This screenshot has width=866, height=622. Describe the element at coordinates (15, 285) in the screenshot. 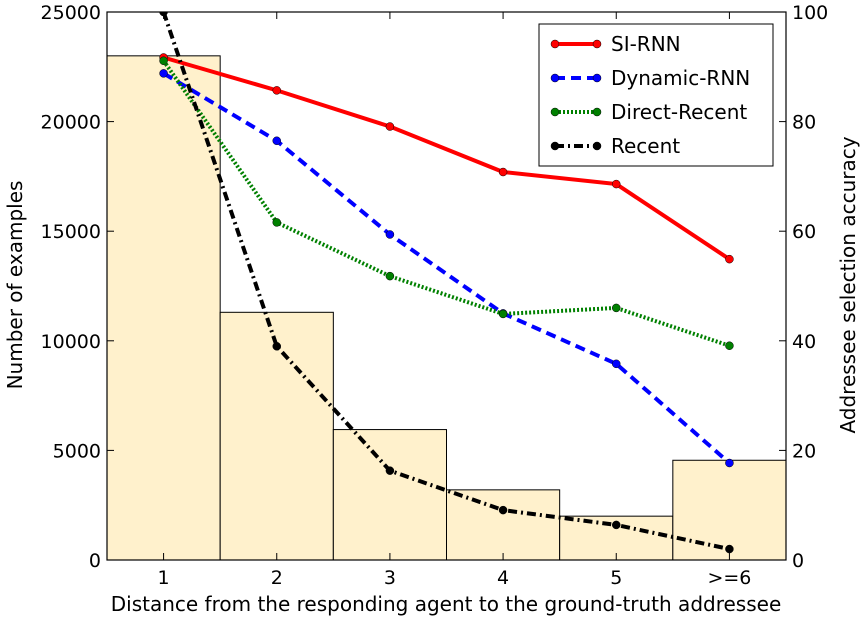

I see `left-axis-title: Number of examples` at that location.